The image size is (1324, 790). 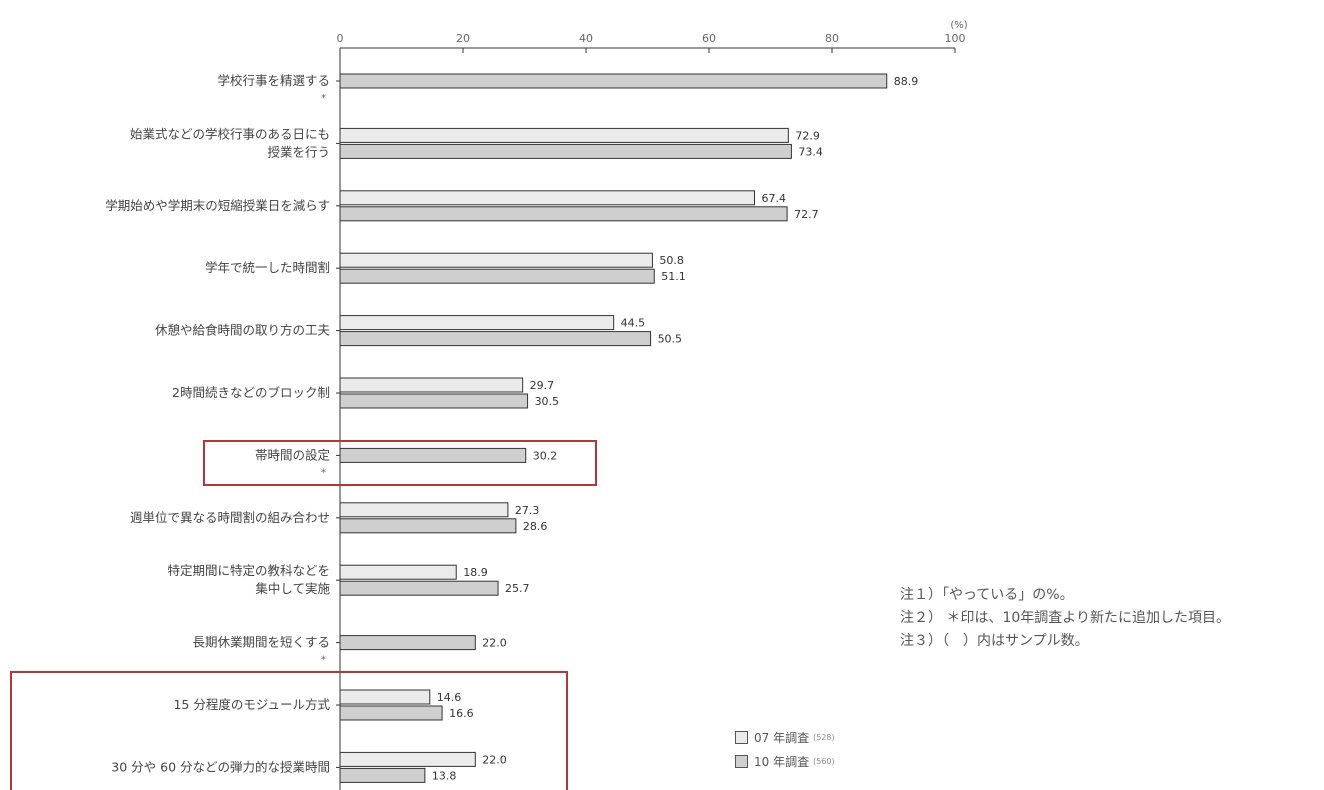 What do you see at coordinates (1065, 618) in the screenshot?
I see `note-2: 注２） ＊印は、10年調査より新たに追加した項目。` at bounding box center [1065, 618].